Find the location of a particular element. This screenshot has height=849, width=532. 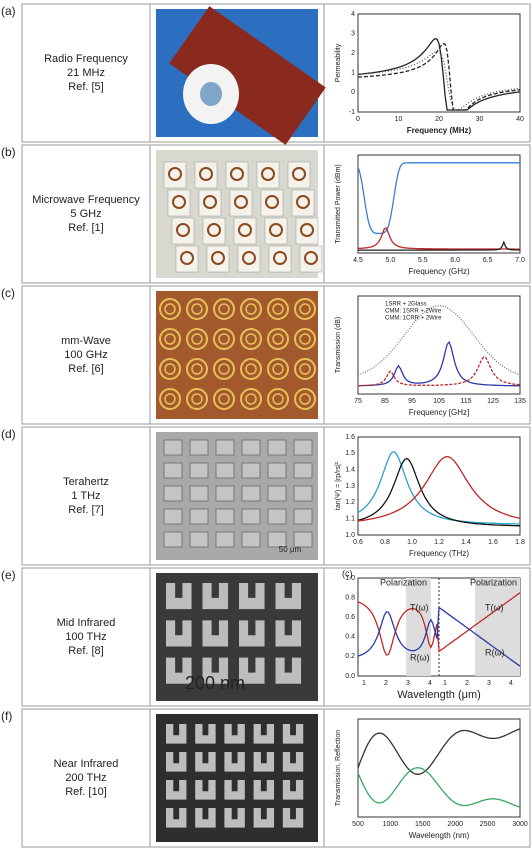

x-tick-label: 1.2 is located at coordinates (439, 542).